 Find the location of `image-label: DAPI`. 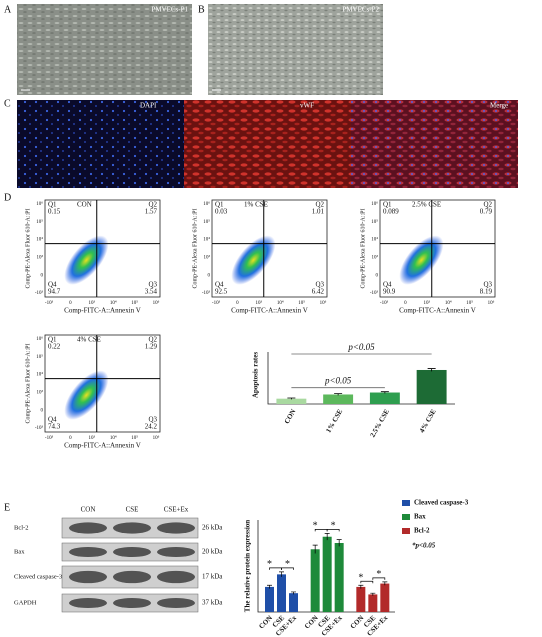

image-label: DAPI is located at coordinates (148, 106).